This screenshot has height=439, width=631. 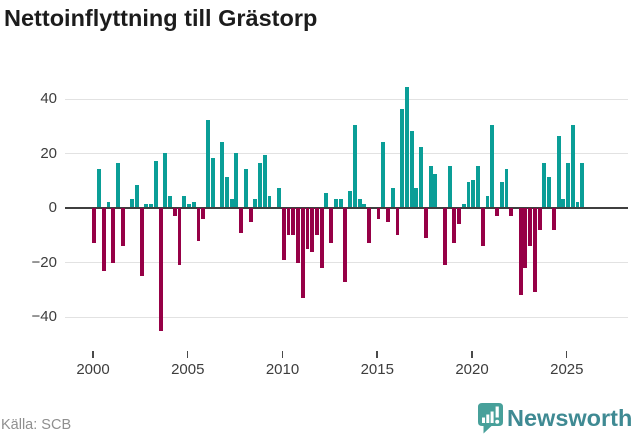 I want to click on bar-2002Q4, so click(x=146, y=205).